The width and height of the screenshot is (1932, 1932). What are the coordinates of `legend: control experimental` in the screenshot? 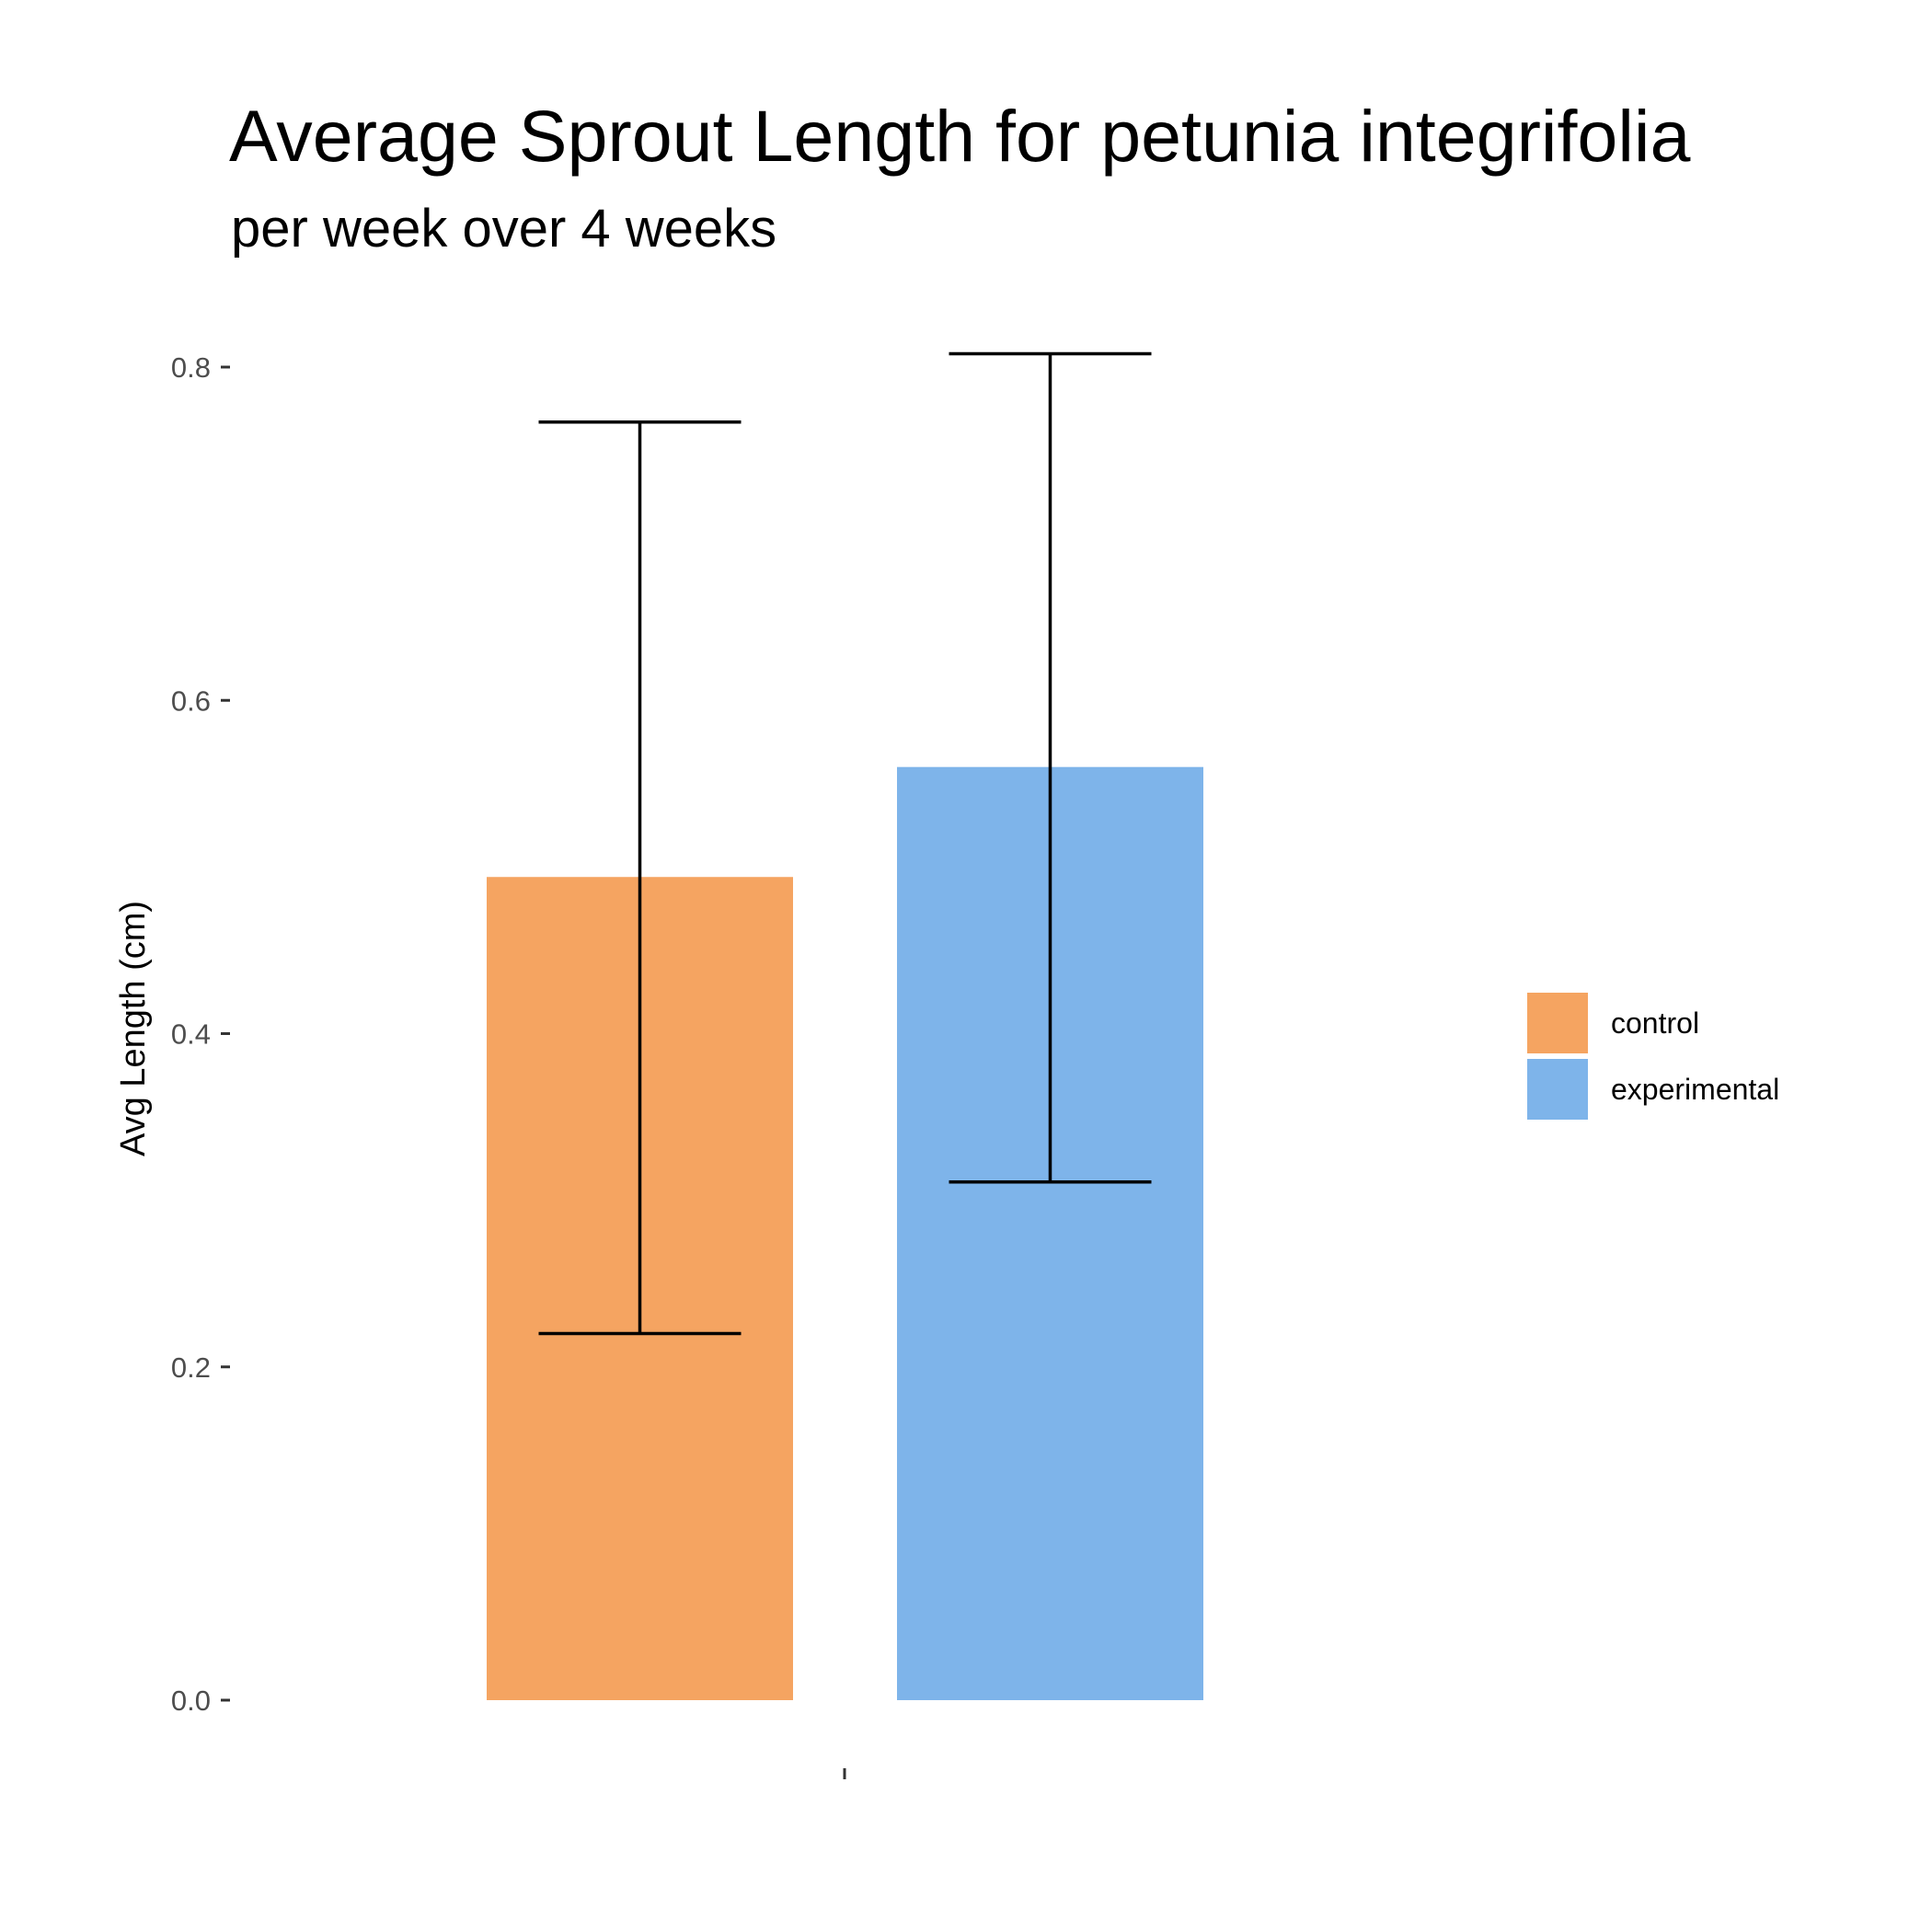 It's located at (1653, 1056).